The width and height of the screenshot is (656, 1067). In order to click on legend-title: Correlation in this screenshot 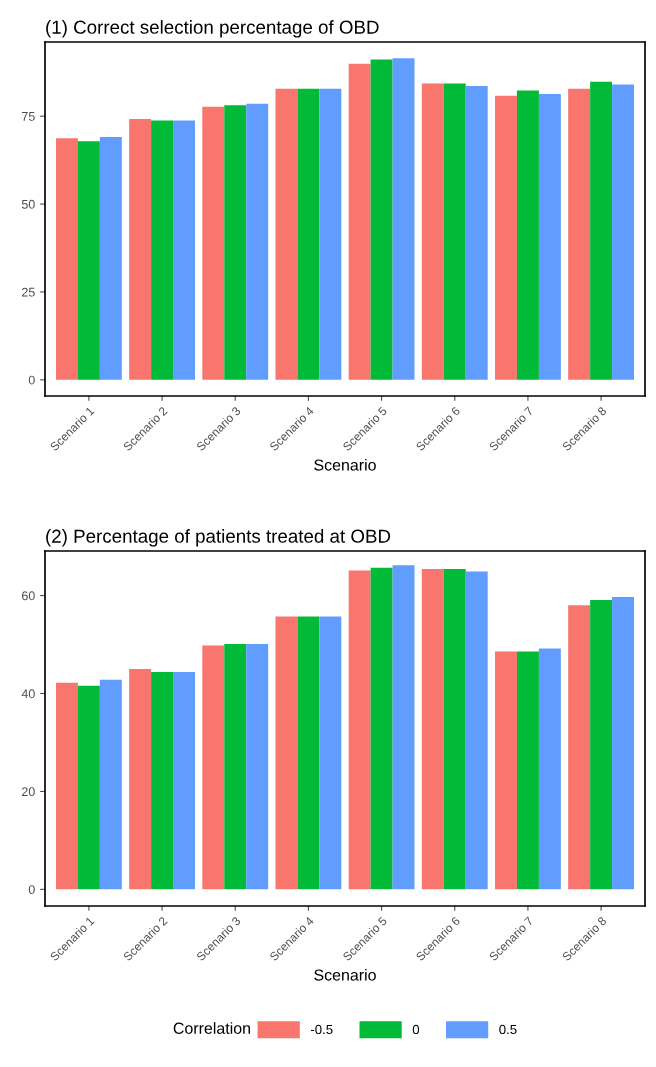, I will do `click(211, 1028)`.